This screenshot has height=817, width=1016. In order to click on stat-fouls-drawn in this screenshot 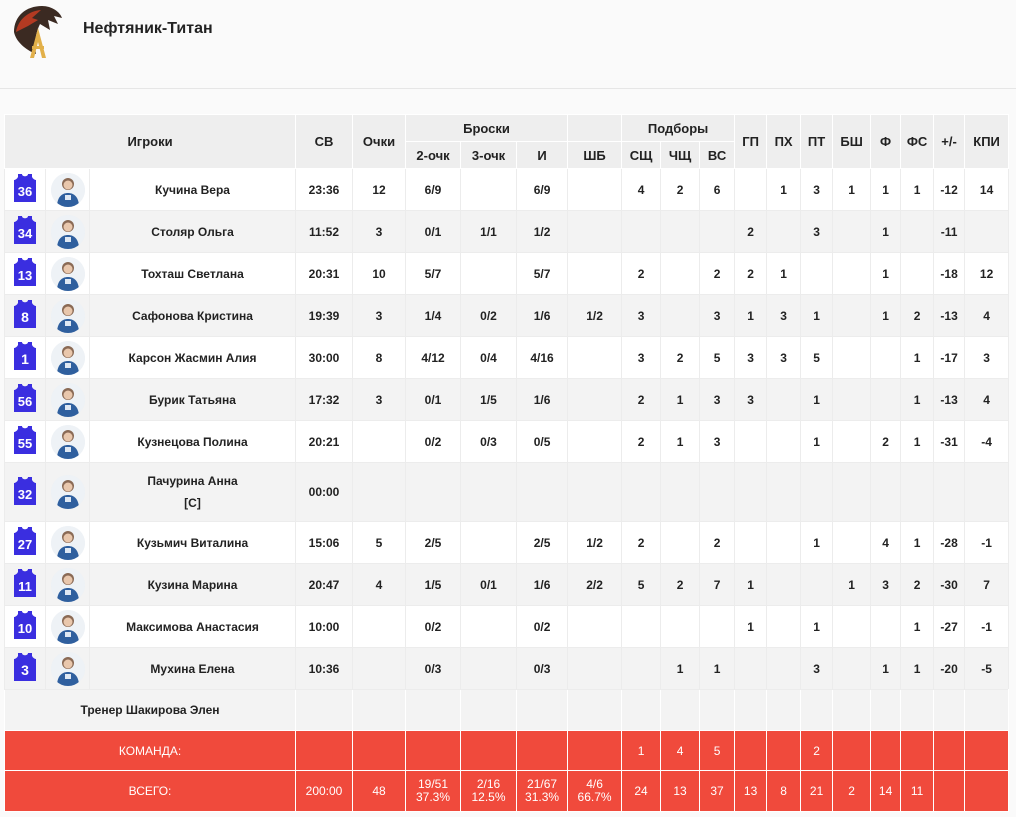, I will do `click(917, 231)`.